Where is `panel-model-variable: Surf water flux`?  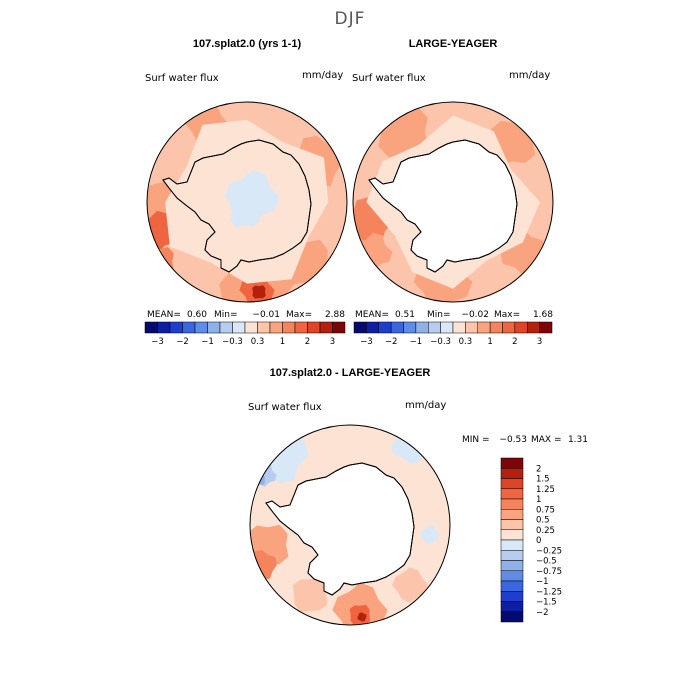
panel-model-variable: Surf water flux is located at coordinates (182, 78).